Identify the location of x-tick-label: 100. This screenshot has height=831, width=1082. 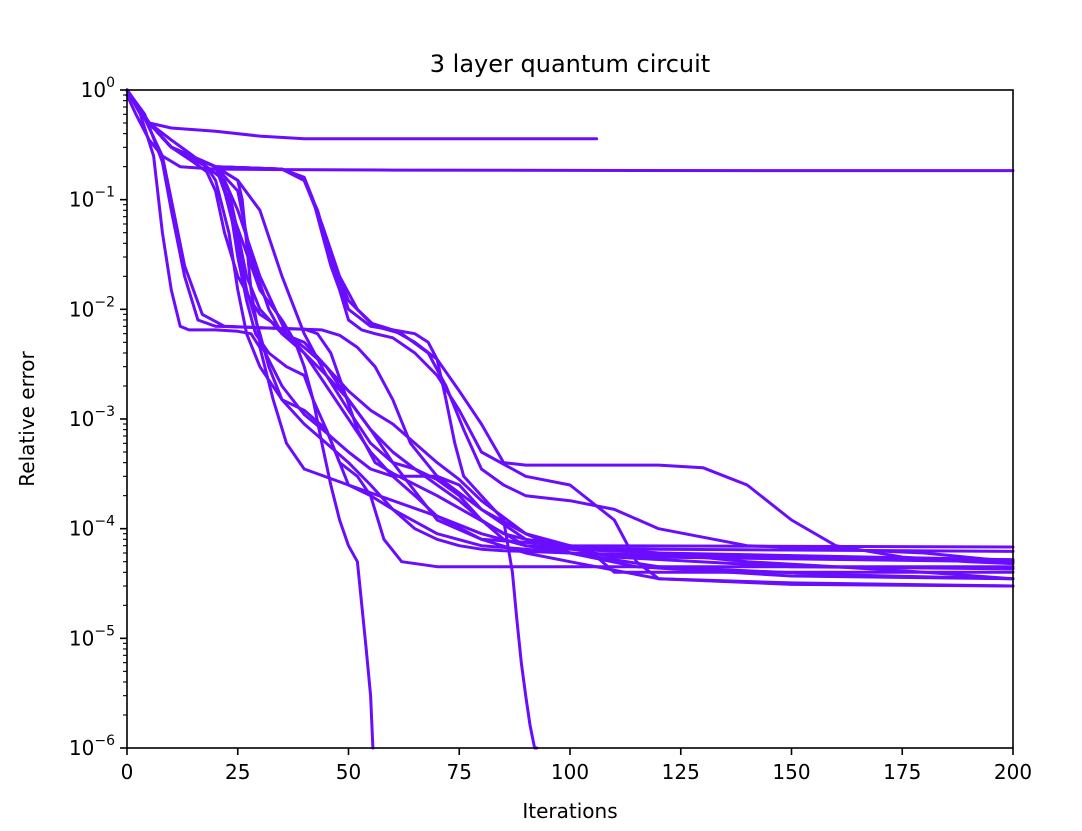
(570, 772).